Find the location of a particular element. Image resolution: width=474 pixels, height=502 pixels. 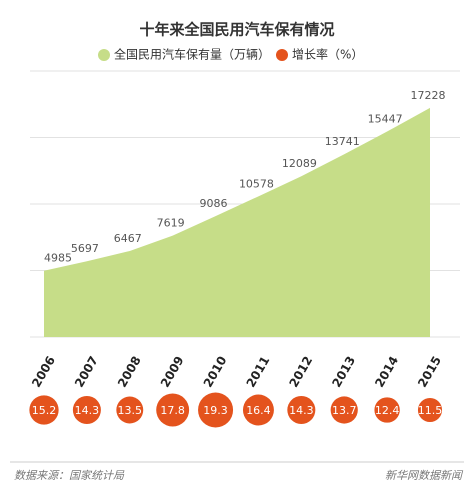

x-tick-label: 2011 is located at coordinates (258, 372).